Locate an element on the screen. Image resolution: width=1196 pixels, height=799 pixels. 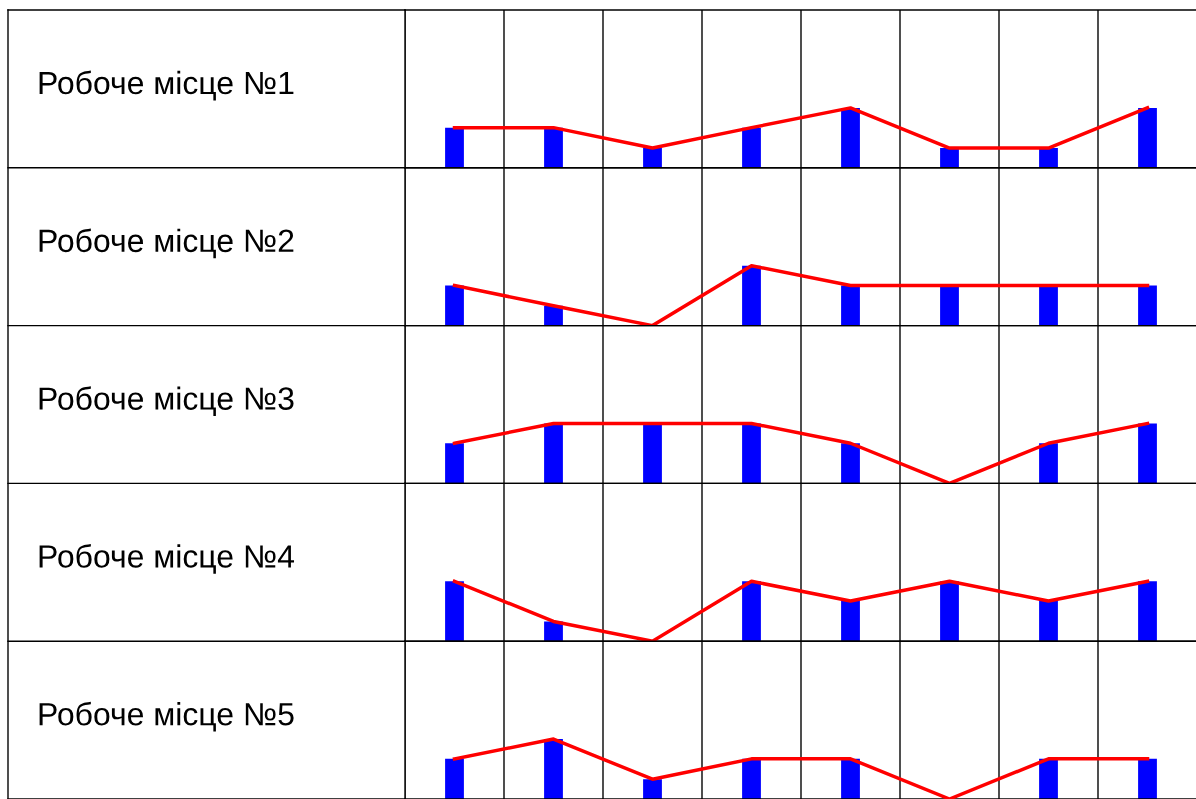
chart-title: Робоче місце №5 is located at coordinates (166, 716).